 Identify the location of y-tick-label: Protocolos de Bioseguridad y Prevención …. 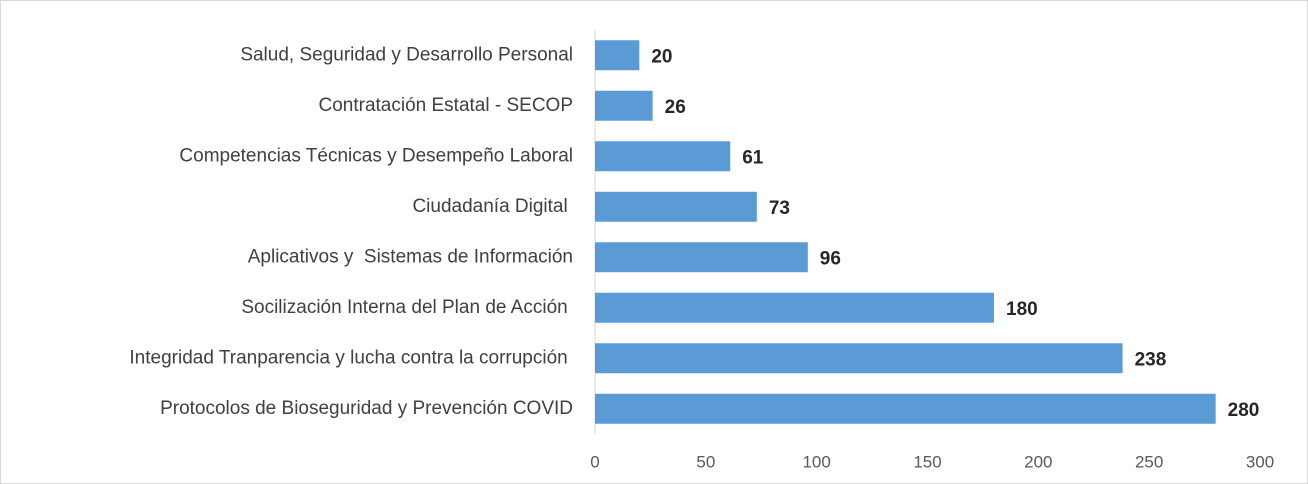
(366, 408).